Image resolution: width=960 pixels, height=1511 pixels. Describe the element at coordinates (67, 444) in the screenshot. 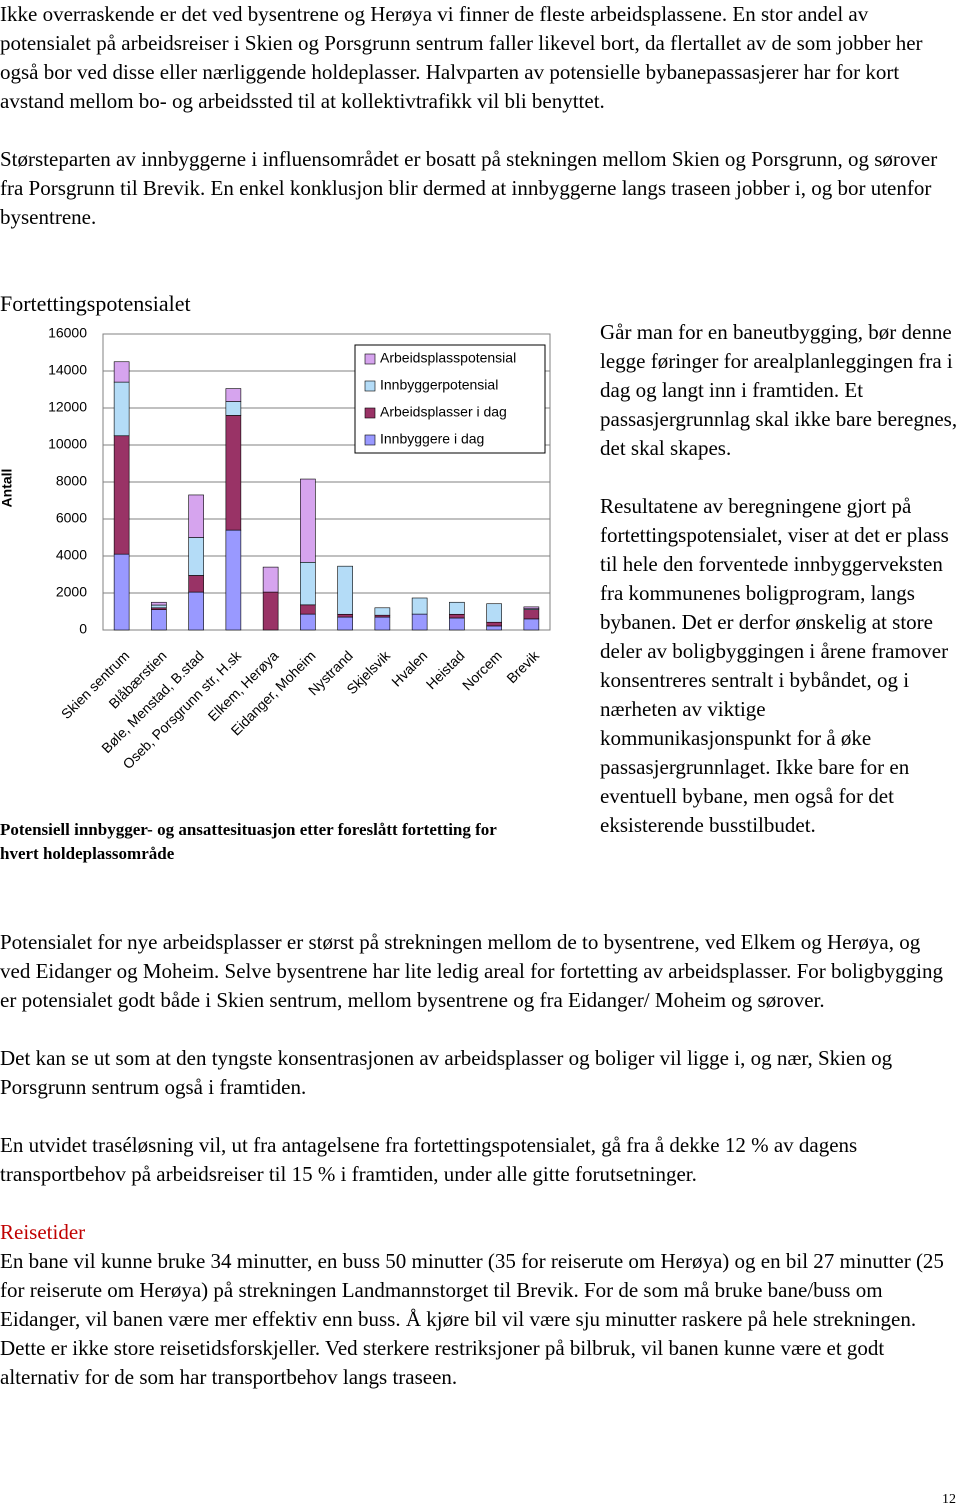

I see `y-tick-label: 10000` at that location.